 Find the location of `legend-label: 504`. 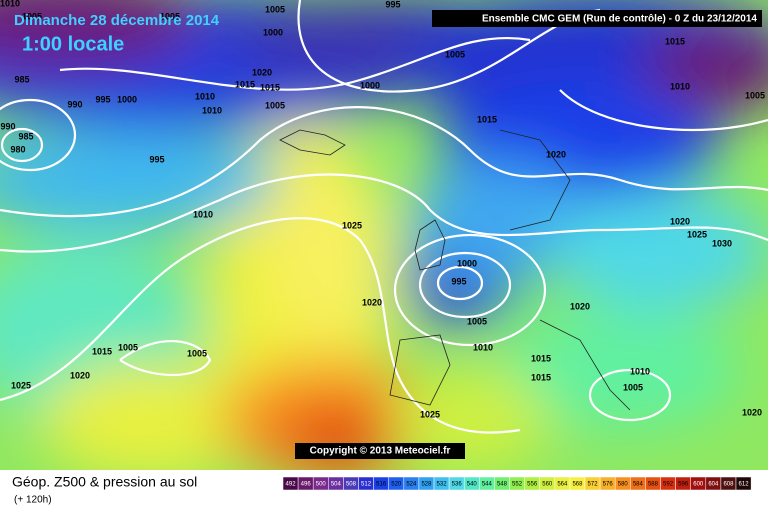

legend-label: 504 is located at coordinates (336, 485).